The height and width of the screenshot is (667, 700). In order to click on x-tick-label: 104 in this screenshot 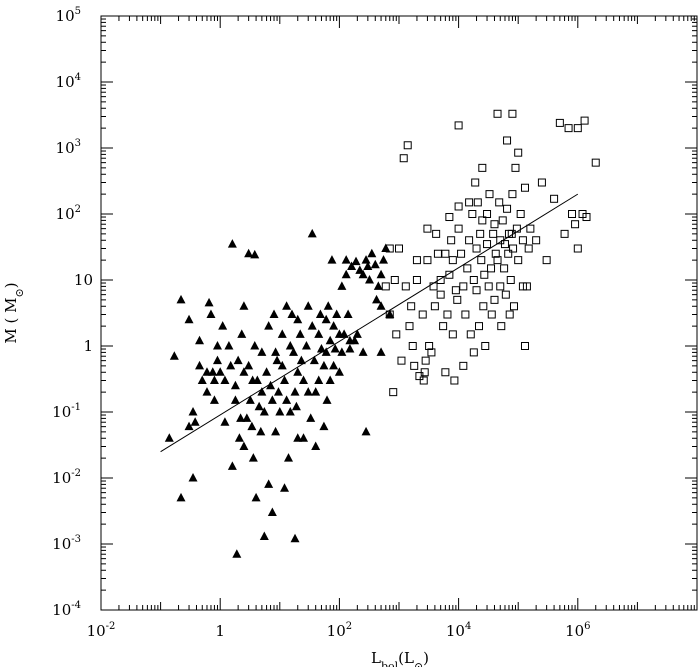, I will do `click(458, 630)`.